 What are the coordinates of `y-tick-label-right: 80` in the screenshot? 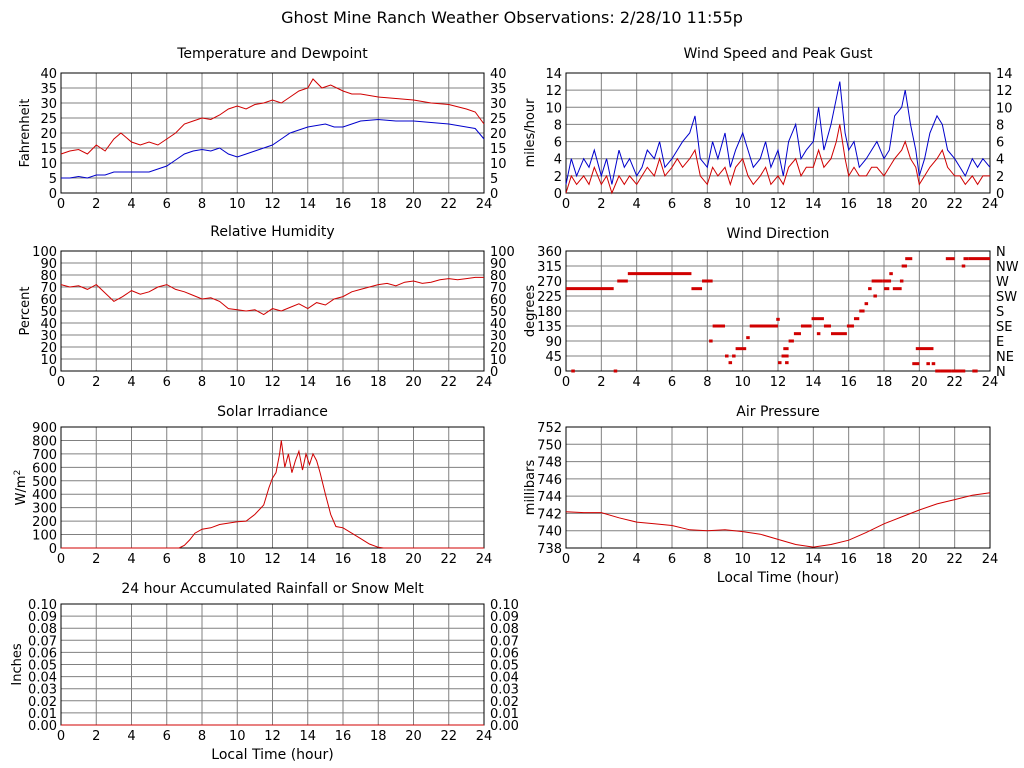 It's located at (498, 276).